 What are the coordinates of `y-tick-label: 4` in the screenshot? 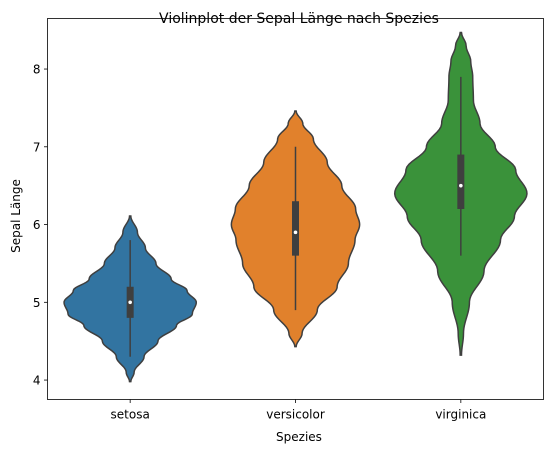 It's located at (37, 381).